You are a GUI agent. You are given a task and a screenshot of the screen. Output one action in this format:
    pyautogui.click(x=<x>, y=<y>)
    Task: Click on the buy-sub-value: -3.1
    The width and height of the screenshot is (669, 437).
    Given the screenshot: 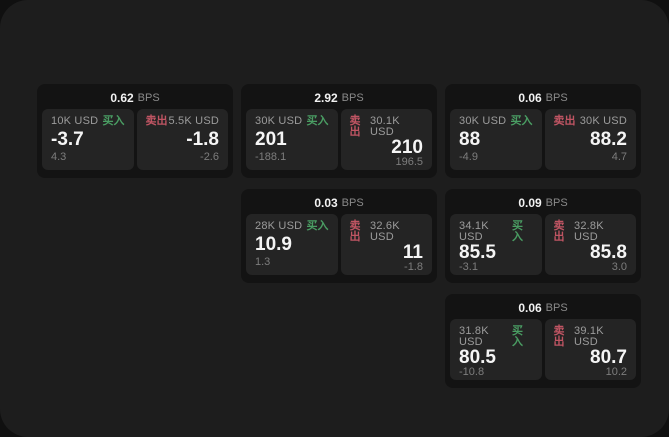 What is the action you would take?
    pyautogui.click(x=468, y=267)
    